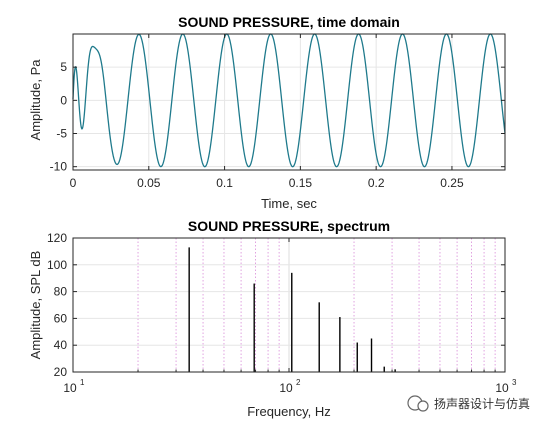 Image resolution: width=560 pixels, height=427 pixels. I want to click on spectrum-ytick-label: 60, so click(61, 318).